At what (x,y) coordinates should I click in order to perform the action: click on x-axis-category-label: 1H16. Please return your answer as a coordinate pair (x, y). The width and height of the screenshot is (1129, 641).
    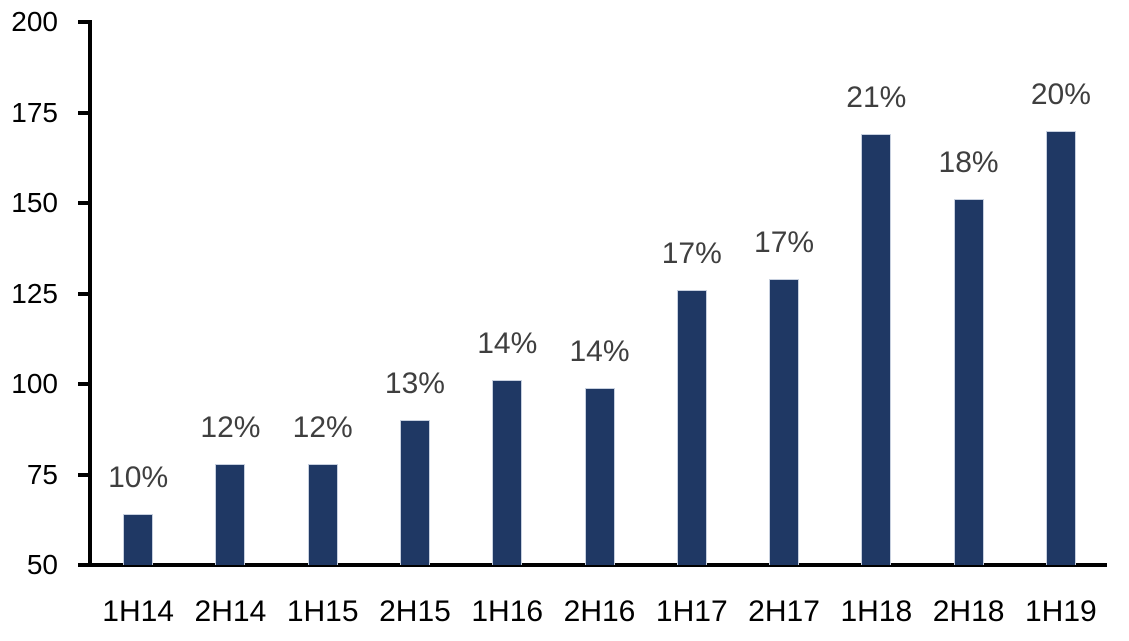
    Looking at the image, I should click on (507, 611).